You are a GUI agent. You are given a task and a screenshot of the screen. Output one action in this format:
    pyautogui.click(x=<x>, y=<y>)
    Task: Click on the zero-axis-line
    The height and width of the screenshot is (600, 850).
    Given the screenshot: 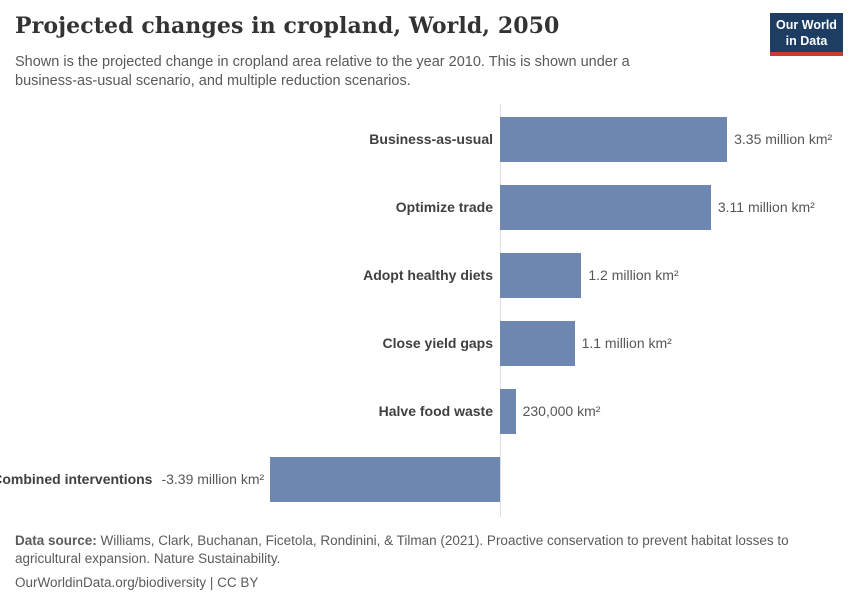 What is the action you would take?
    pyautogui.click(x=500, y=310)
    